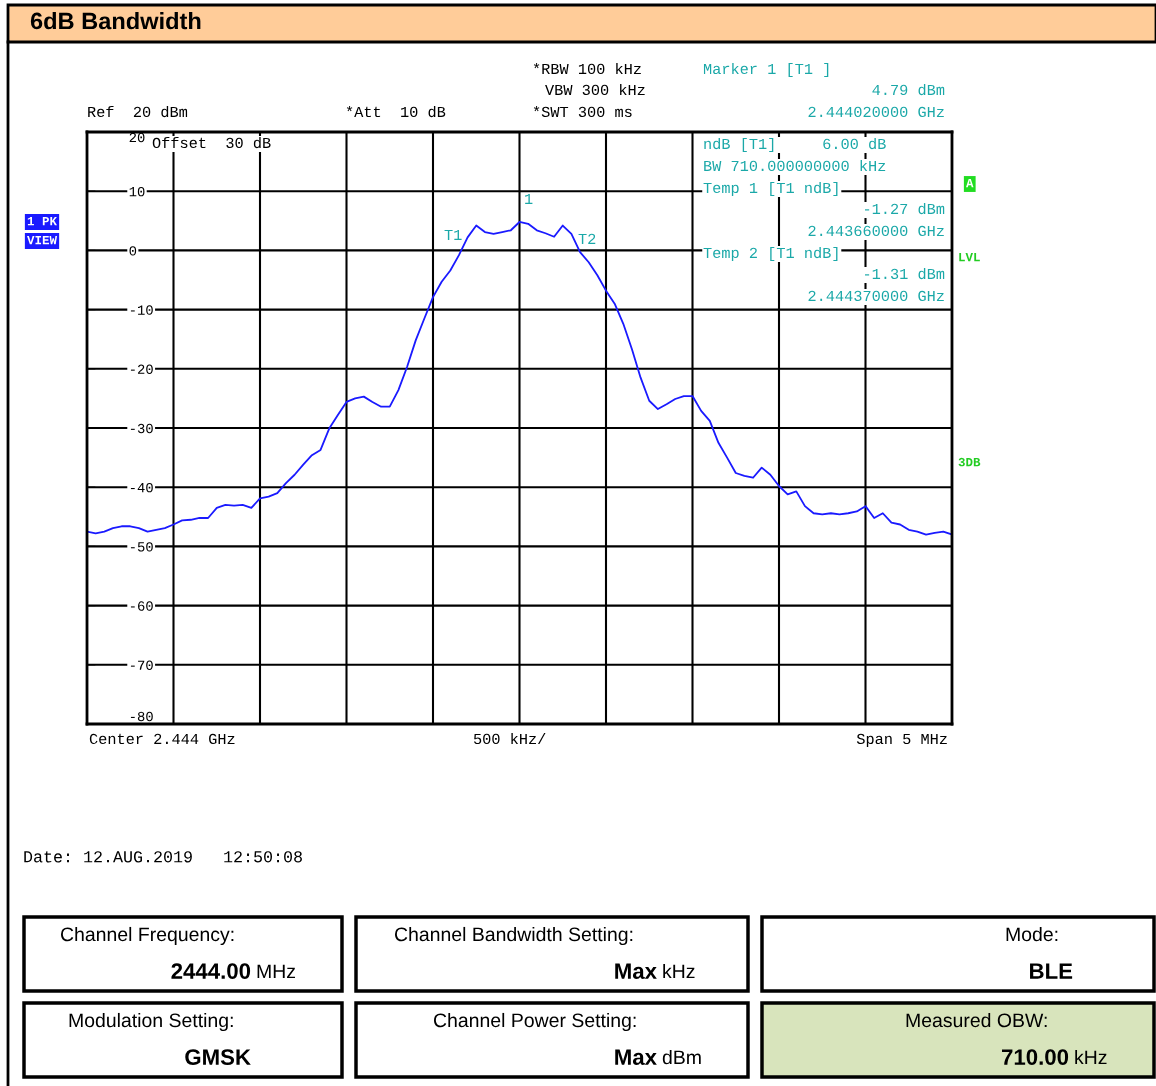  What do you see at coordinates (211, 142) in the screenshot?
I see `annotation: Offset 30 dB` at bounding box center [211, 142].